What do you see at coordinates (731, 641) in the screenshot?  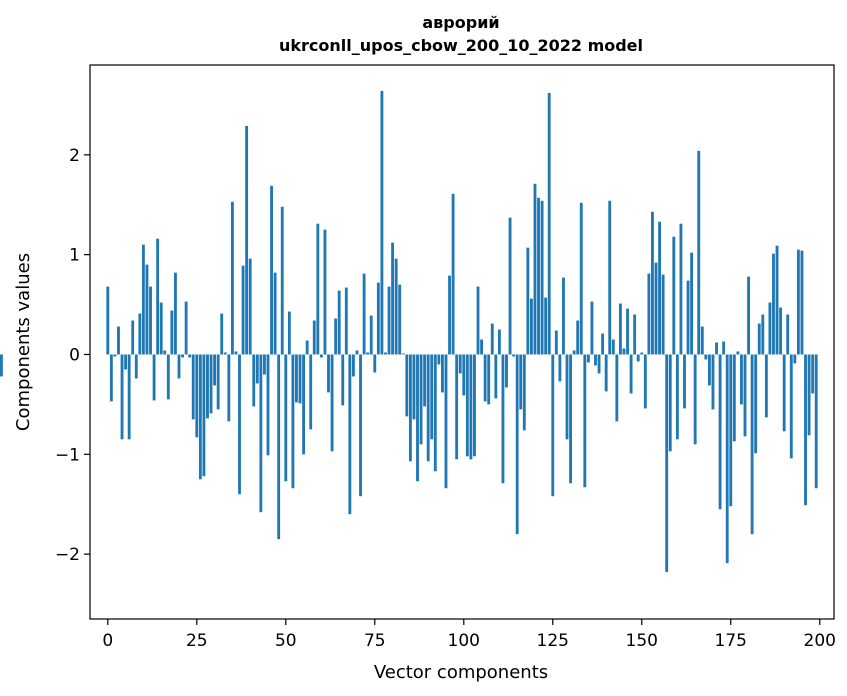 I see `x-tick-label: 175` at bounding box center [731, 641].